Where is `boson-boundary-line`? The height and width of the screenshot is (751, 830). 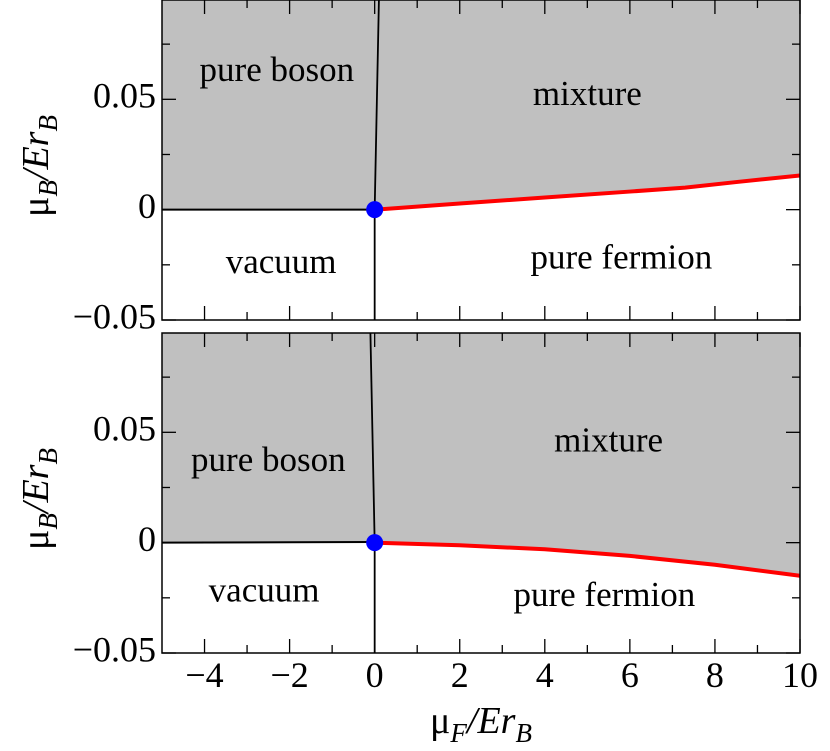 boson-boundary-line is located at coordinates (268, 542).